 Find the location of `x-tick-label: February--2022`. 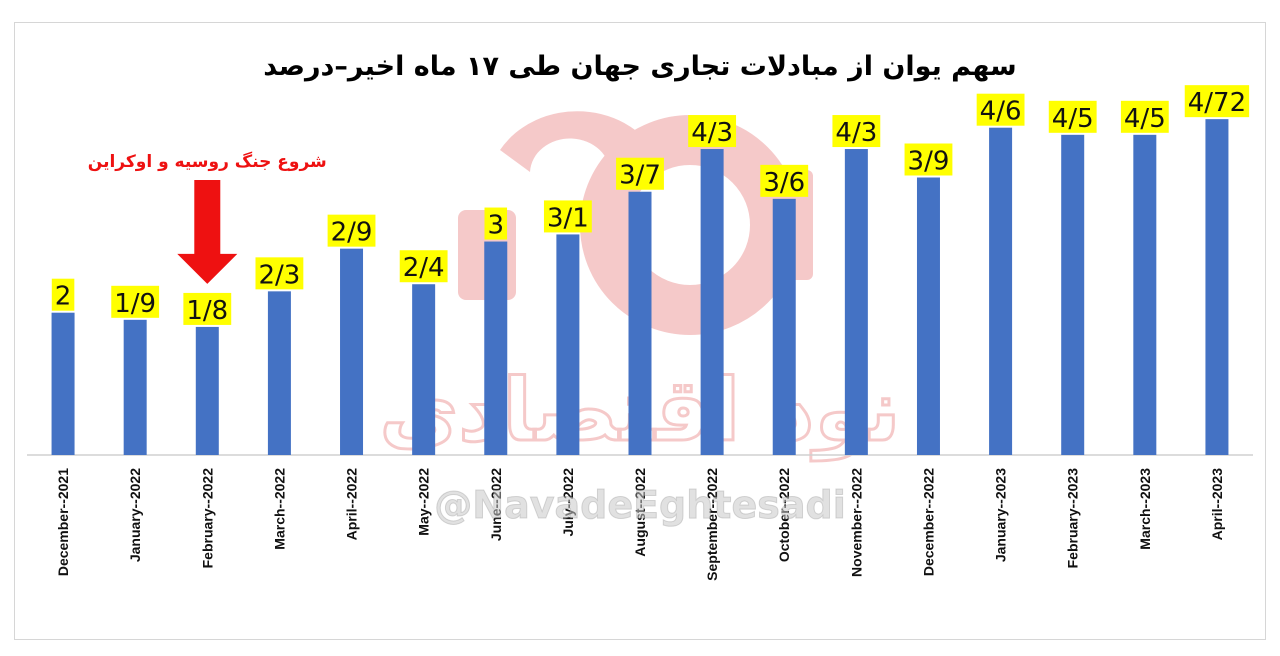

x-tick-label: February--2022 is located at coordinates (207, 518).